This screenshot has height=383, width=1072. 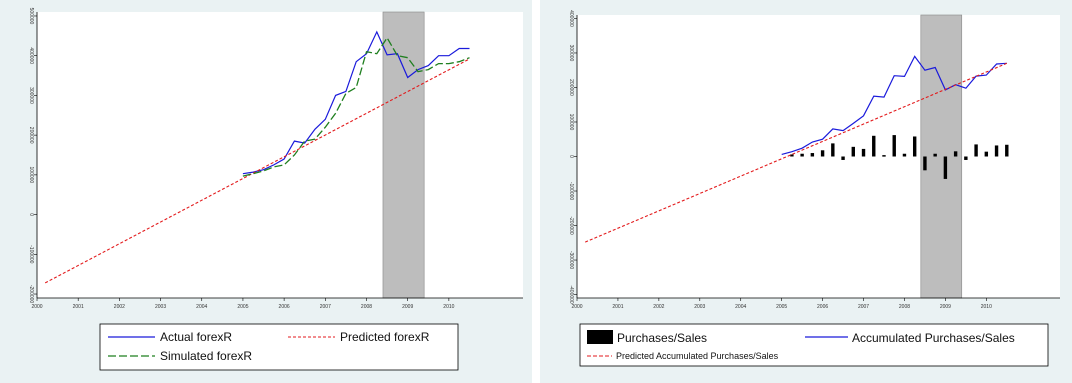 What do you see at coordinates (196, 337) in the screenshot?
I see `legend-actual-label: Actual forexR` at bounding box center [196, 337].